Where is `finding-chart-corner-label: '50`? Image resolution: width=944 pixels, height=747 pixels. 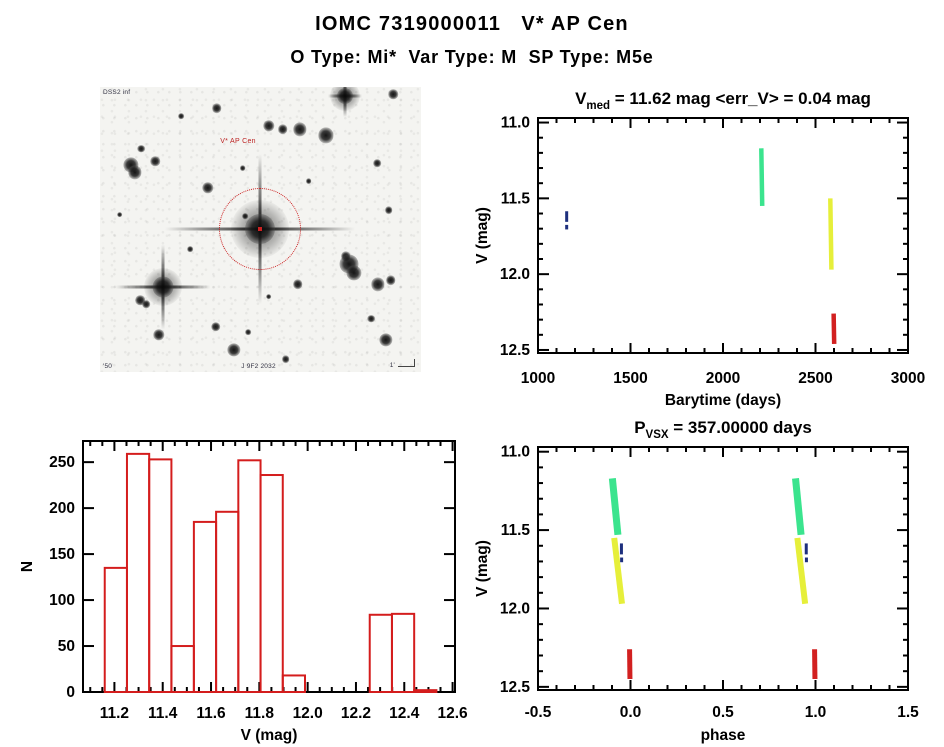
finding-chart-corner-label: '50 is located at coordinates (108, 366).